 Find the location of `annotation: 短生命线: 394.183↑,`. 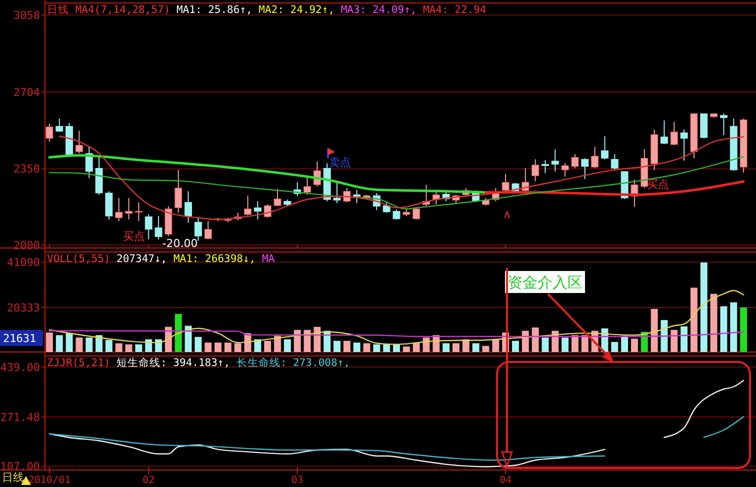

annotation: 短生命线: 394.183↑, is located at coordinates (170, 362).